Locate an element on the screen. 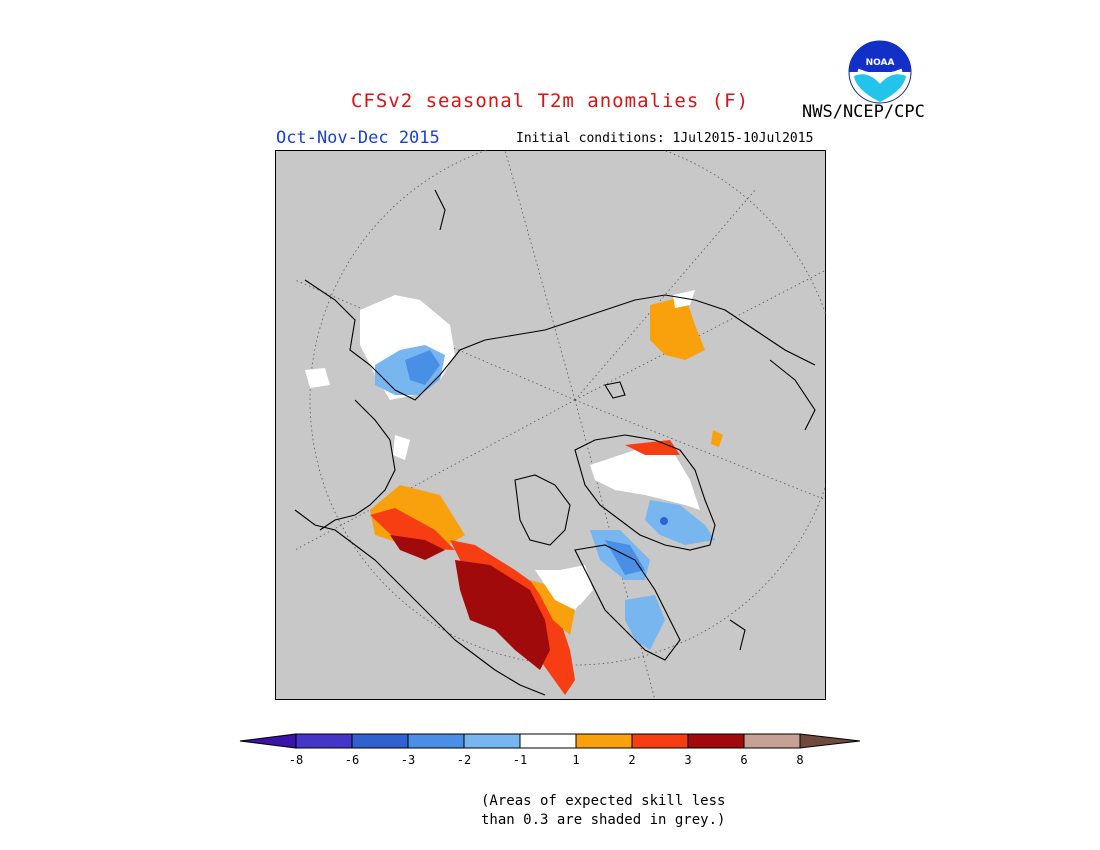 Image resolution: width=1100 pixels, height=850 pixels. colorbar-label: -1 is located at coordinates (520, 760).